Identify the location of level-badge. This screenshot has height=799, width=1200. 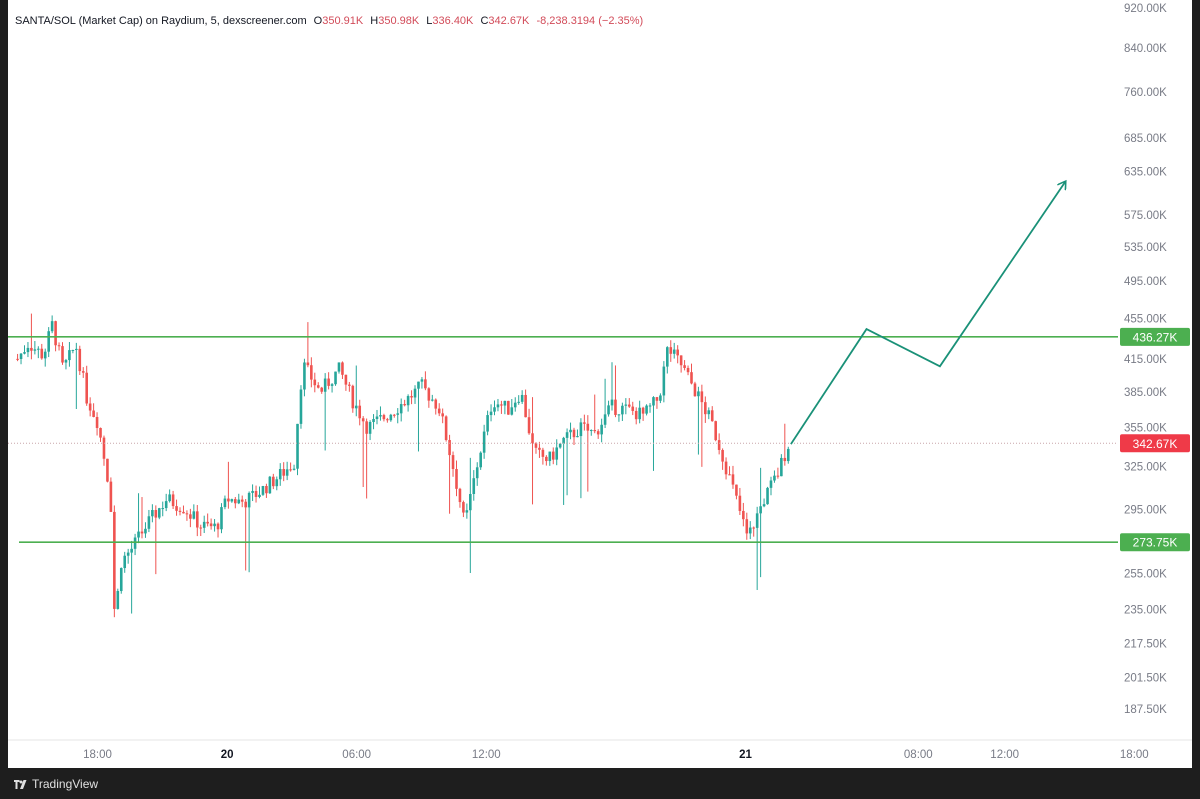
(1155, 336).